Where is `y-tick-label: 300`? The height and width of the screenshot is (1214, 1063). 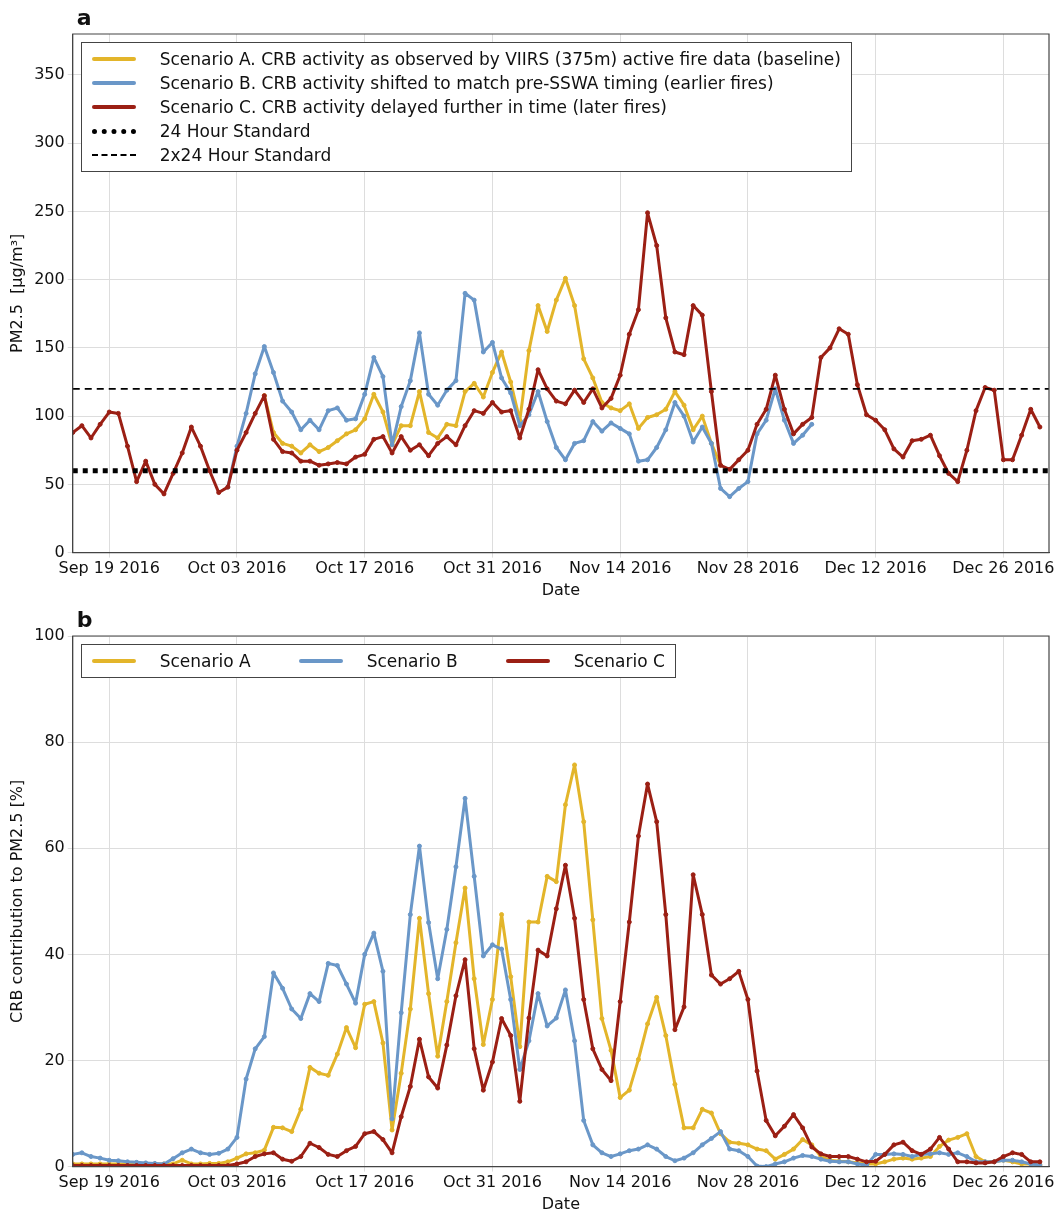 y-tick-label: 300 is located at coordinates (49, 142).